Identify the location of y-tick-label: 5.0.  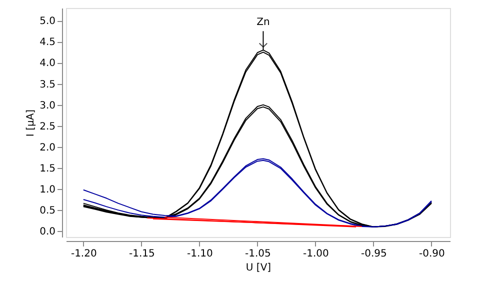
(48, 22).